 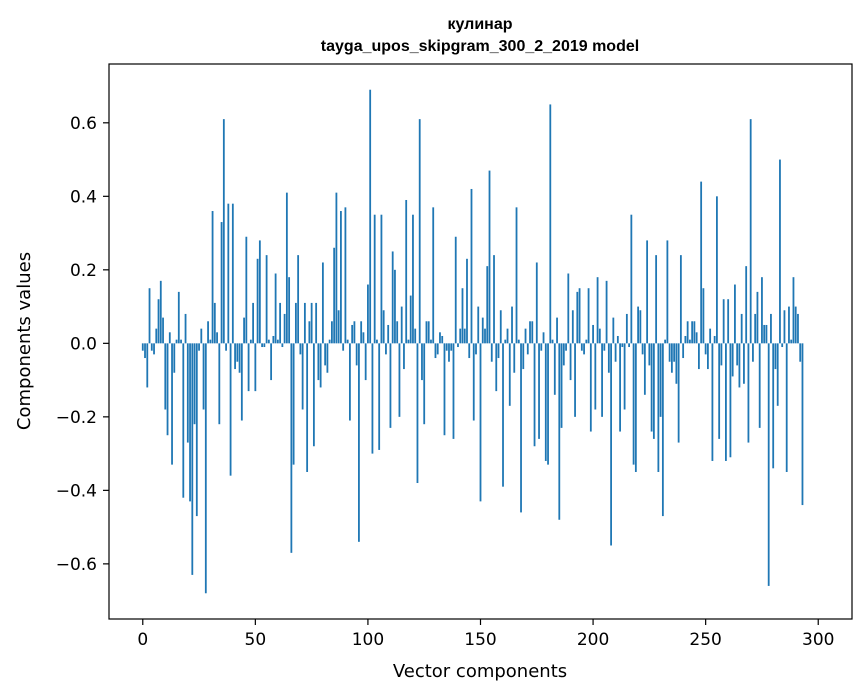 What do you see at coordinates (485, 634) in the screenshot?
I see `x-axis-ticks: 0 50 100 150 200 250 300` at bounding box center [485, 634].